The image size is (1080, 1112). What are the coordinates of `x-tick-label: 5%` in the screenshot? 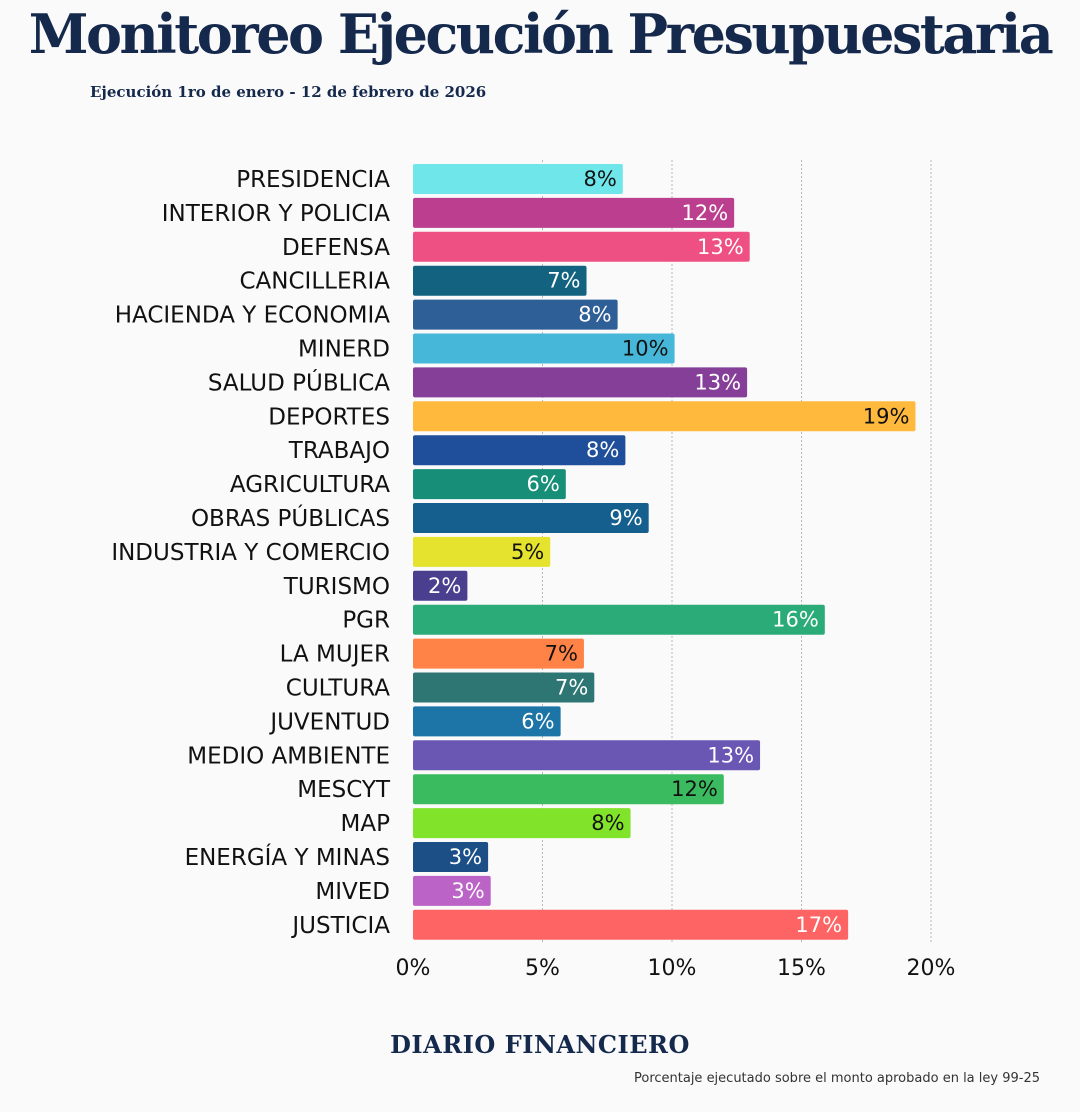 It's located at (542, 968).